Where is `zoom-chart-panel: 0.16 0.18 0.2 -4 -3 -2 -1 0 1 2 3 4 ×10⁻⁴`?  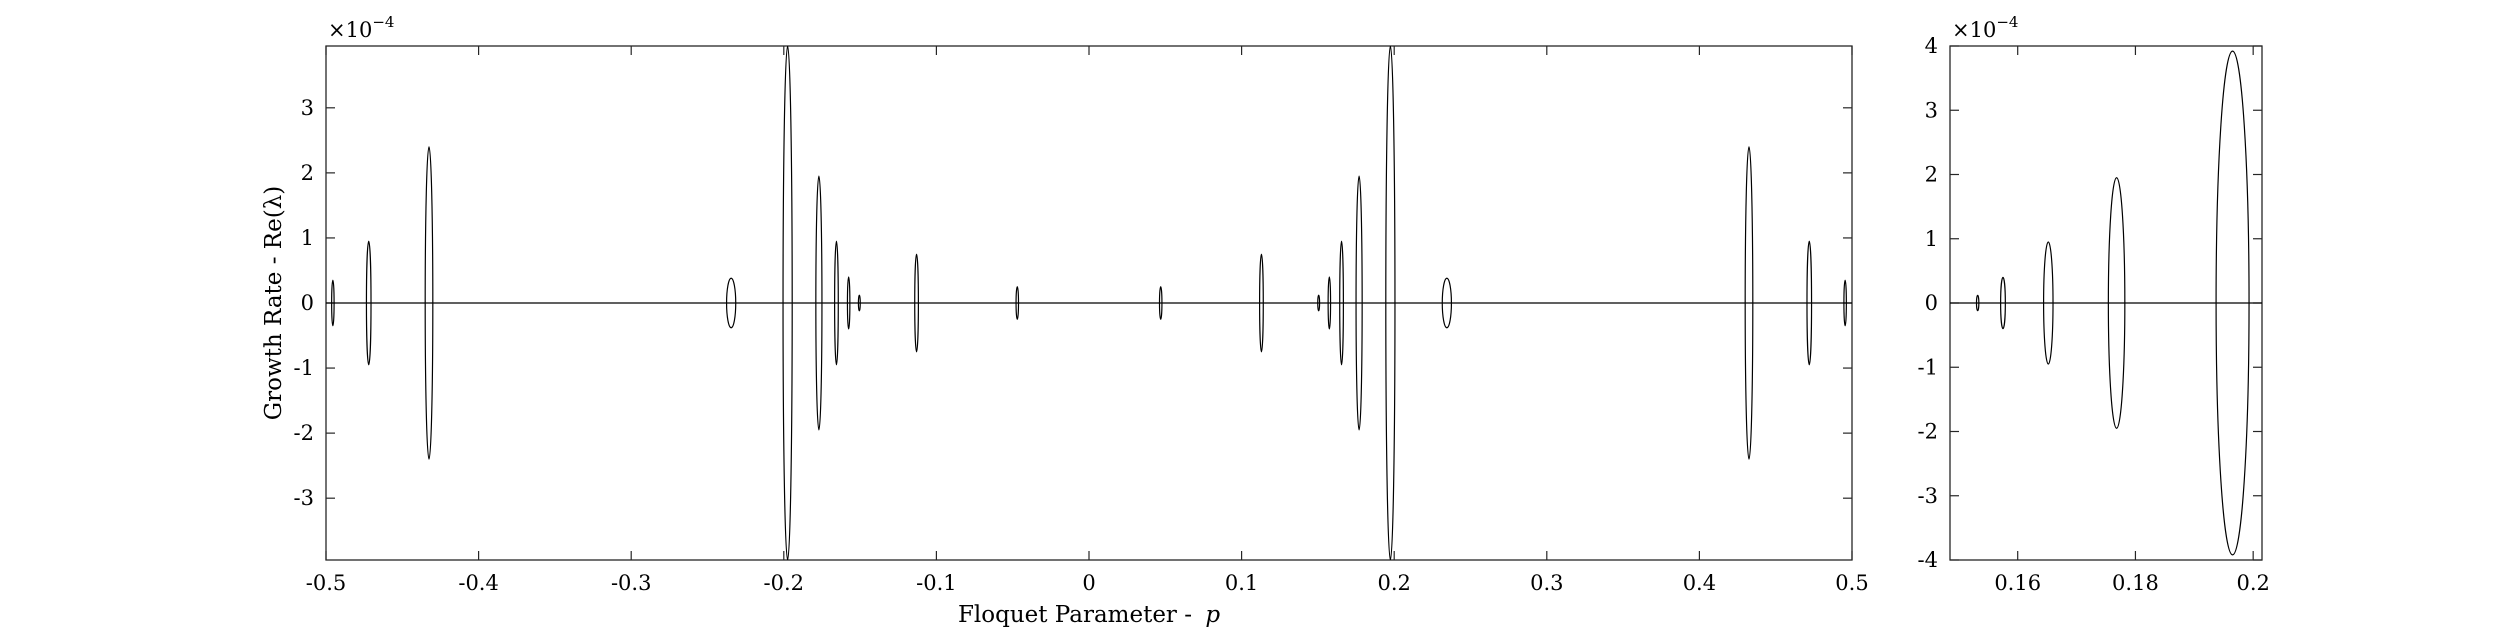 zoom-chart-panel: 0.16 0.18 0.2 -4 -3 -2 -1 0 1 2 3 4 ×10⁻⁴ is located at coordinates (2094, 304).